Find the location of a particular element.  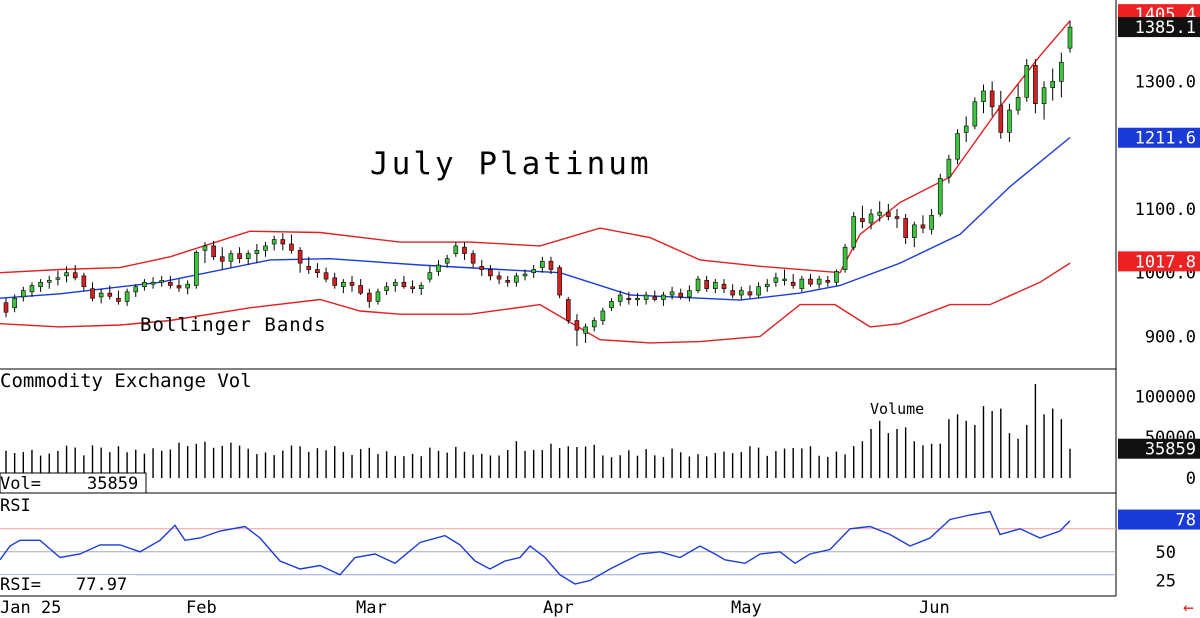

rsi-tick-label: 50 is located at coordinates (1166, 553).